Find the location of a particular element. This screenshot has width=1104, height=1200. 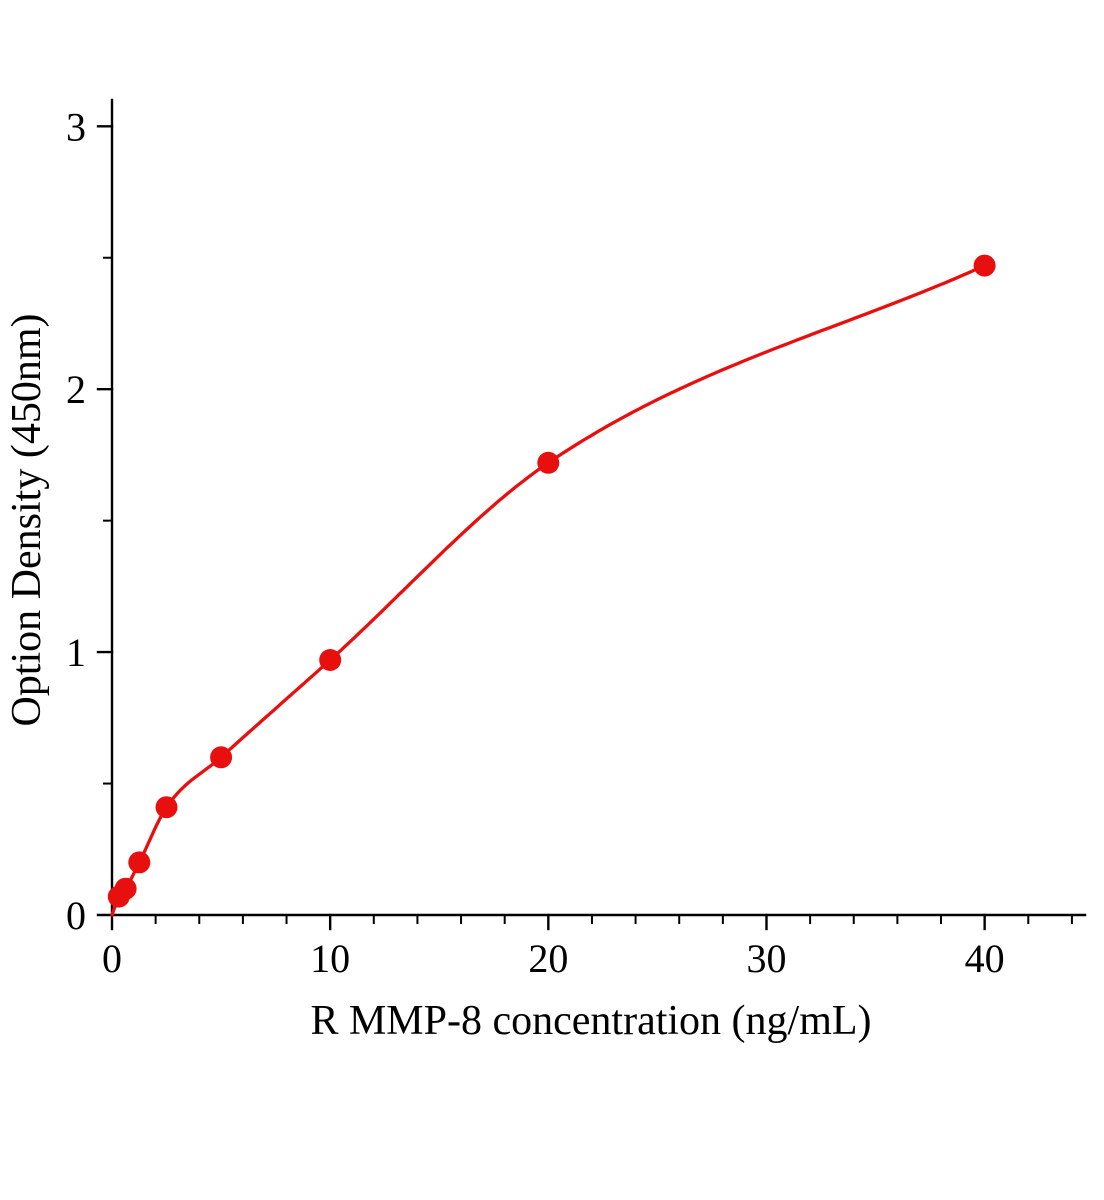

x-tick-label: 10 is located at coordinates (330, 958).